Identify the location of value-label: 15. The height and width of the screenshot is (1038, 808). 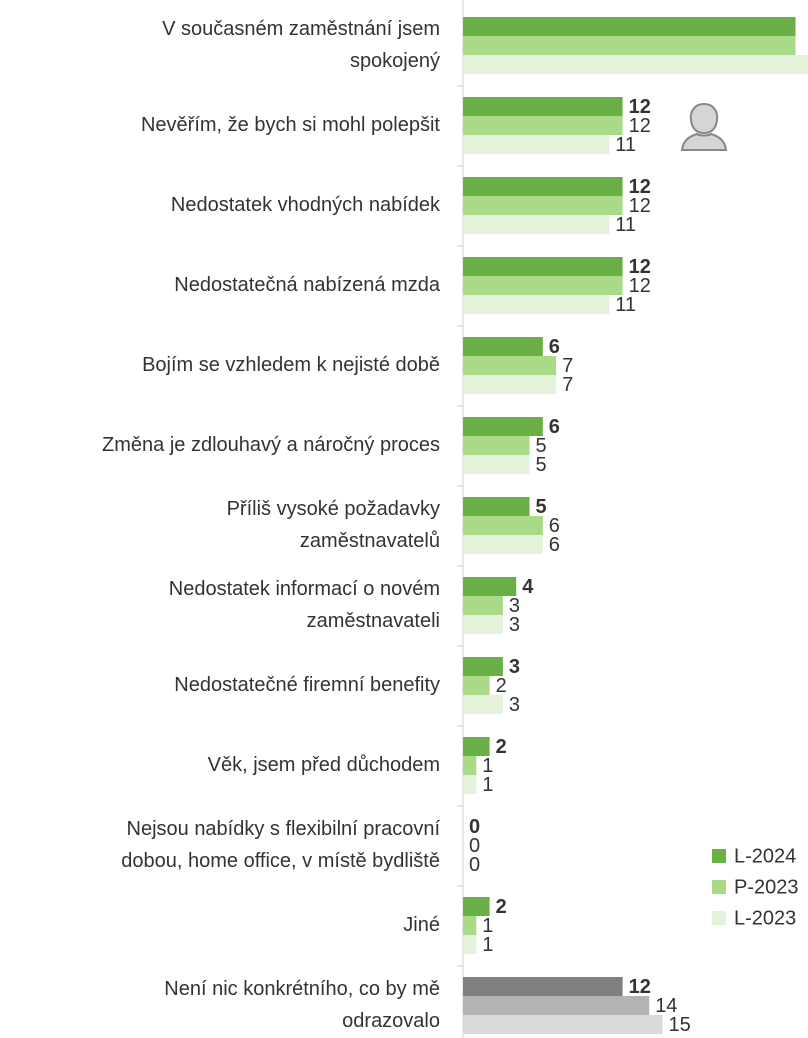
(680, 1025).